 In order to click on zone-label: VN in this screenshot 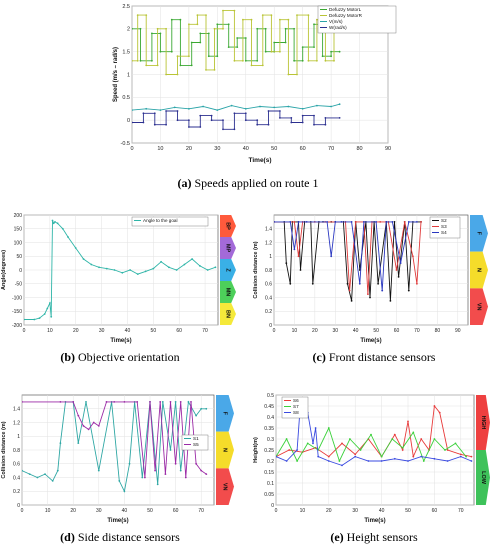, I will do `click(225, 487)`.